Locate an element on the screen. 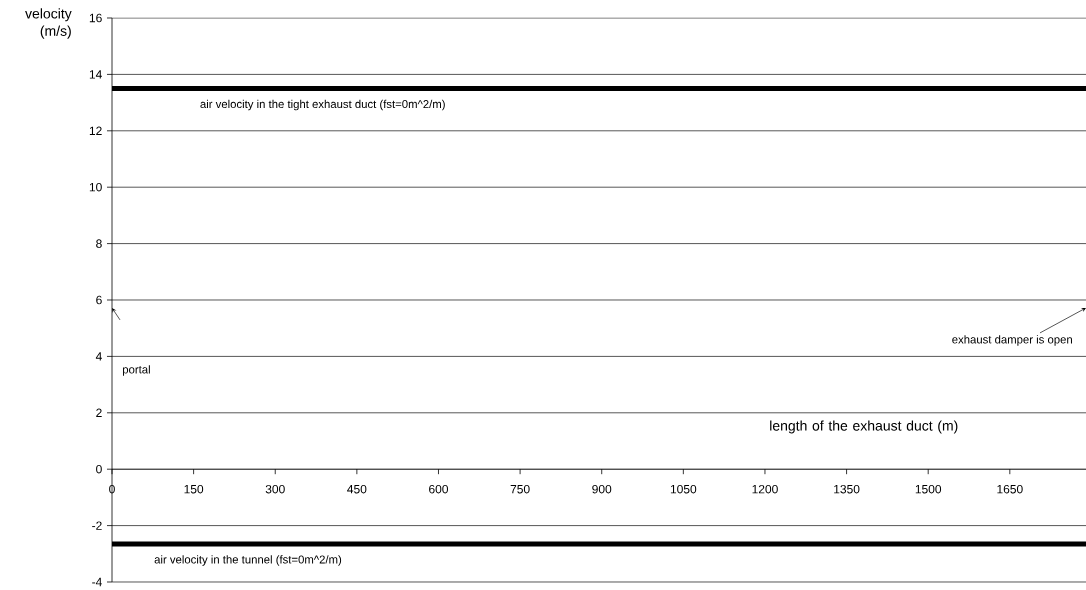 Image resolution: width=1086 pixels, height=590 pixels. y-tick-label: 8 is located at coordinates (99, 243).